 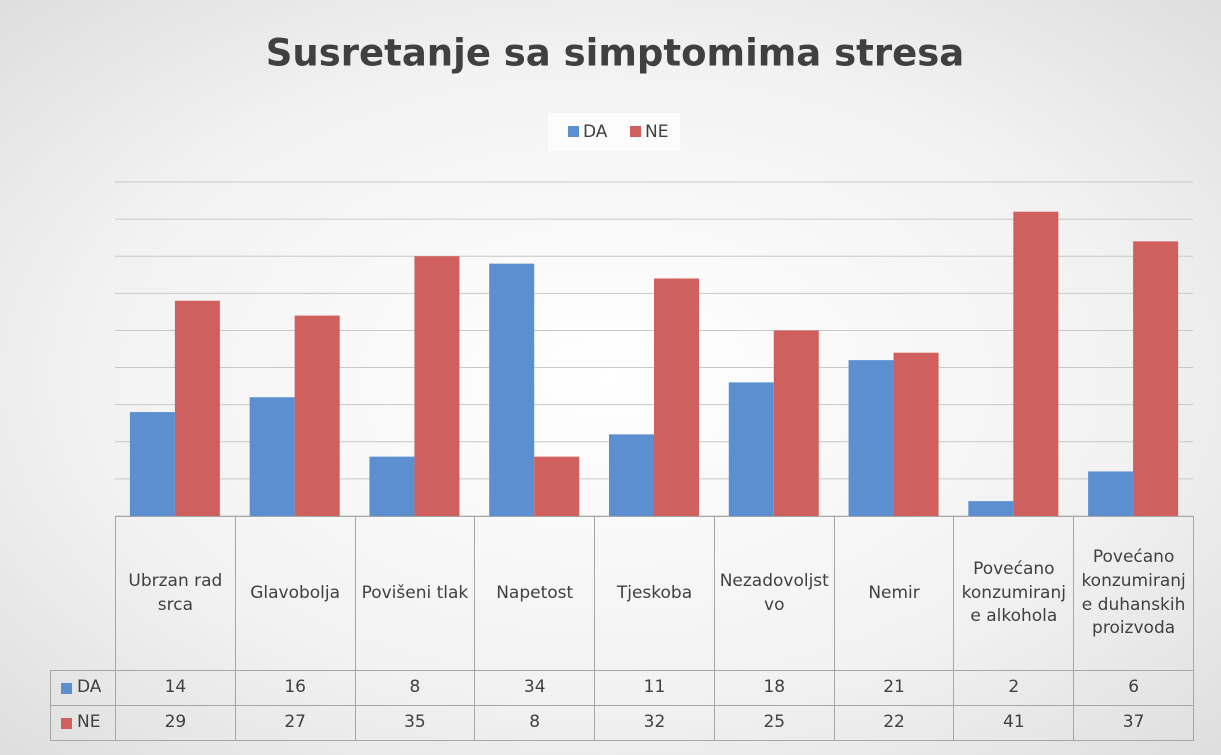 I want to click on table-category: Povećano konzumiranje alkohola, so click(x=1014, y=593).